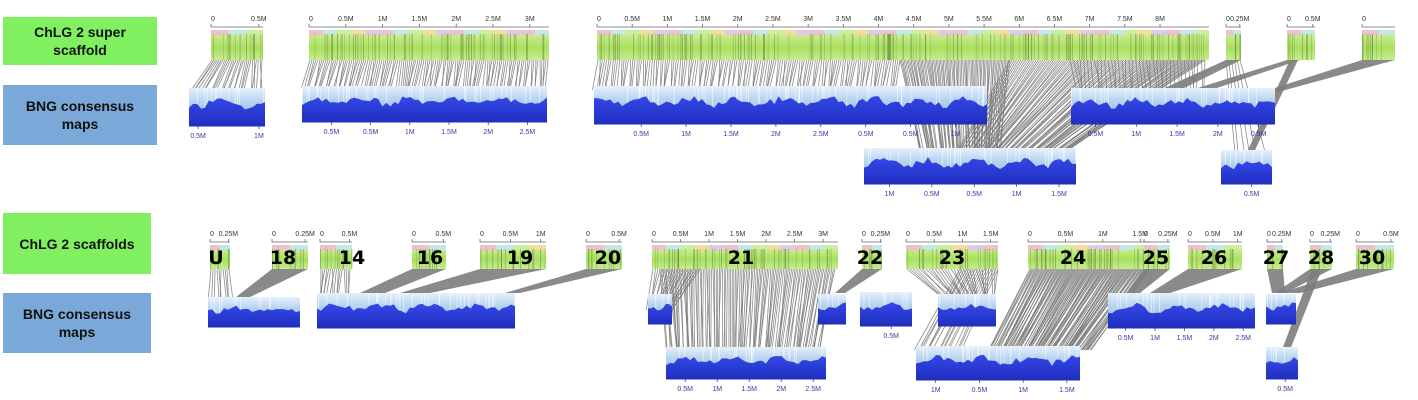 This screenshot has height=400, width=1418. I want to click on scaffold-tick-label: 1.5M, so click(1140, 234).